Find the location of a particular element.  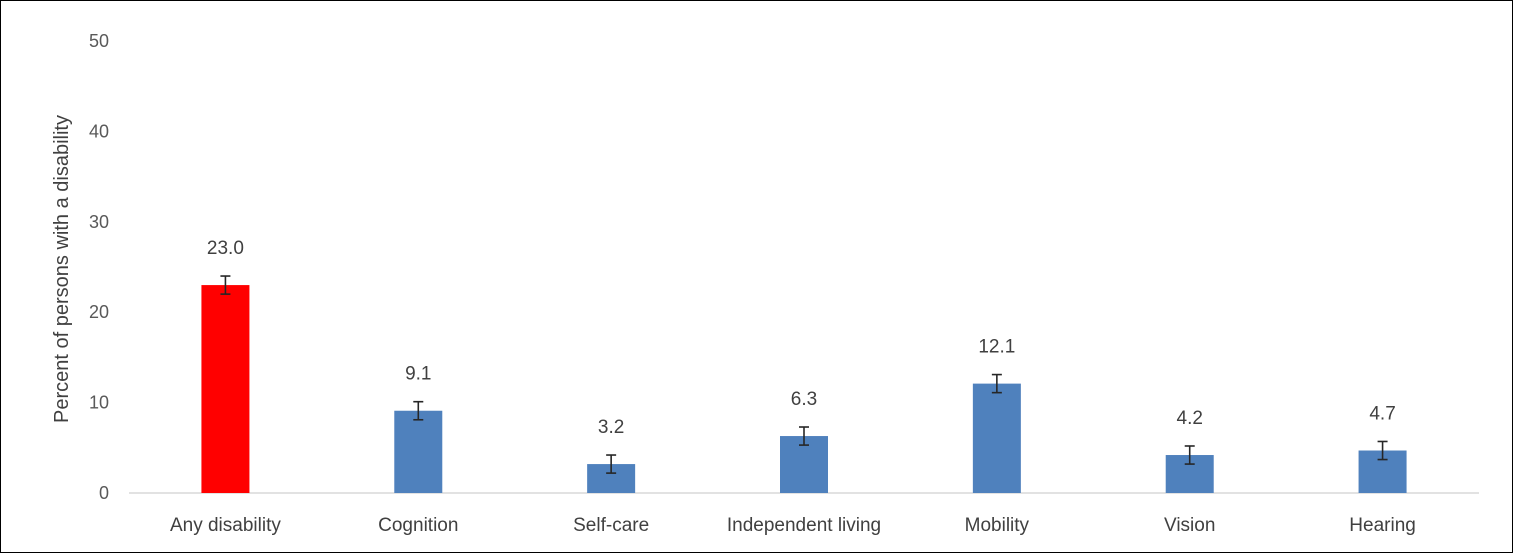

y-tick-label: 30 is located at coordinates (99, 222).